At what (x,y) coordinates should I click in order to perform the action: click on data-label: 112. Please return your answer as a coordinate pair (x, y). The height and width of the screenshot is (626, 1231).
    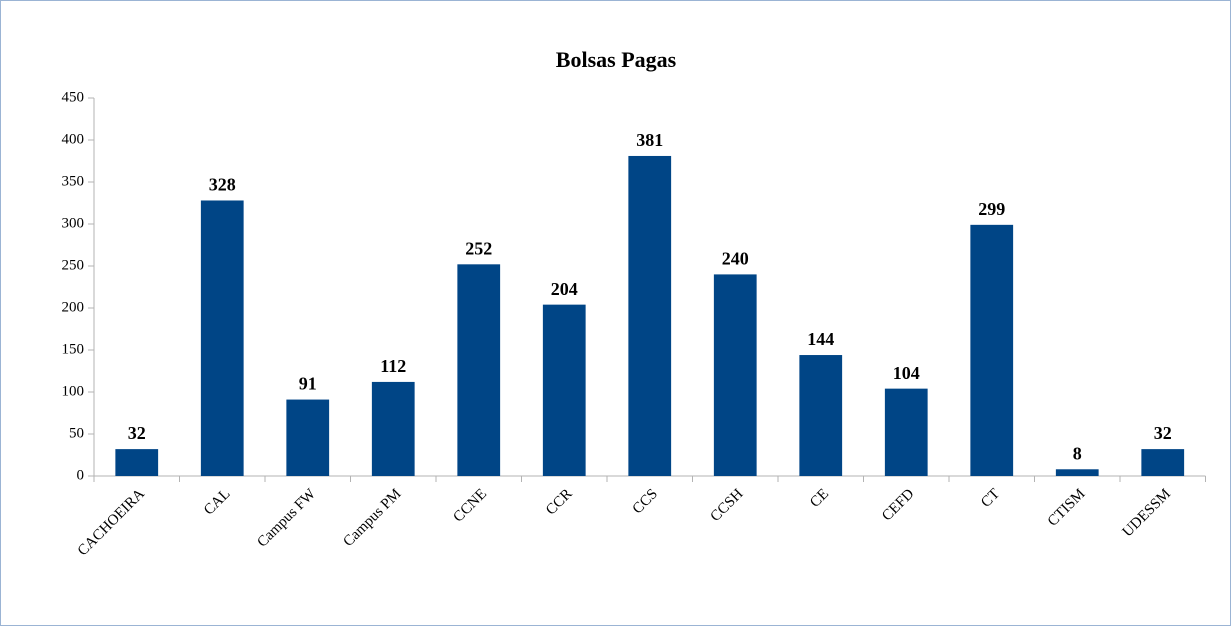
    Looking at the image, I should click on (393, 366).